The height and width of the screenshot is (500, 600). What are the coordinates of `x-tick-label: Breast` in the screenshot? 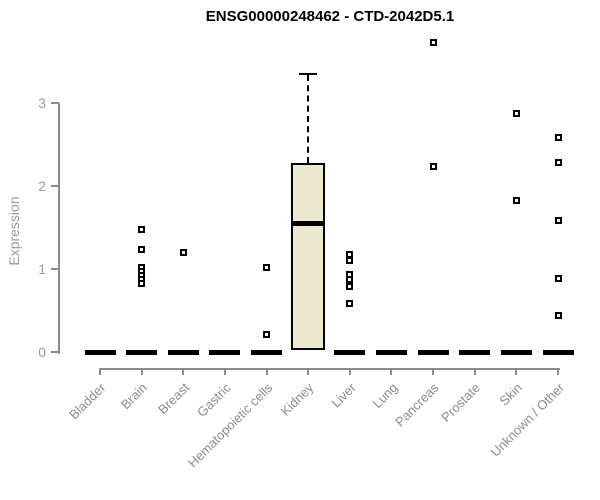 It's located at (173, 399).